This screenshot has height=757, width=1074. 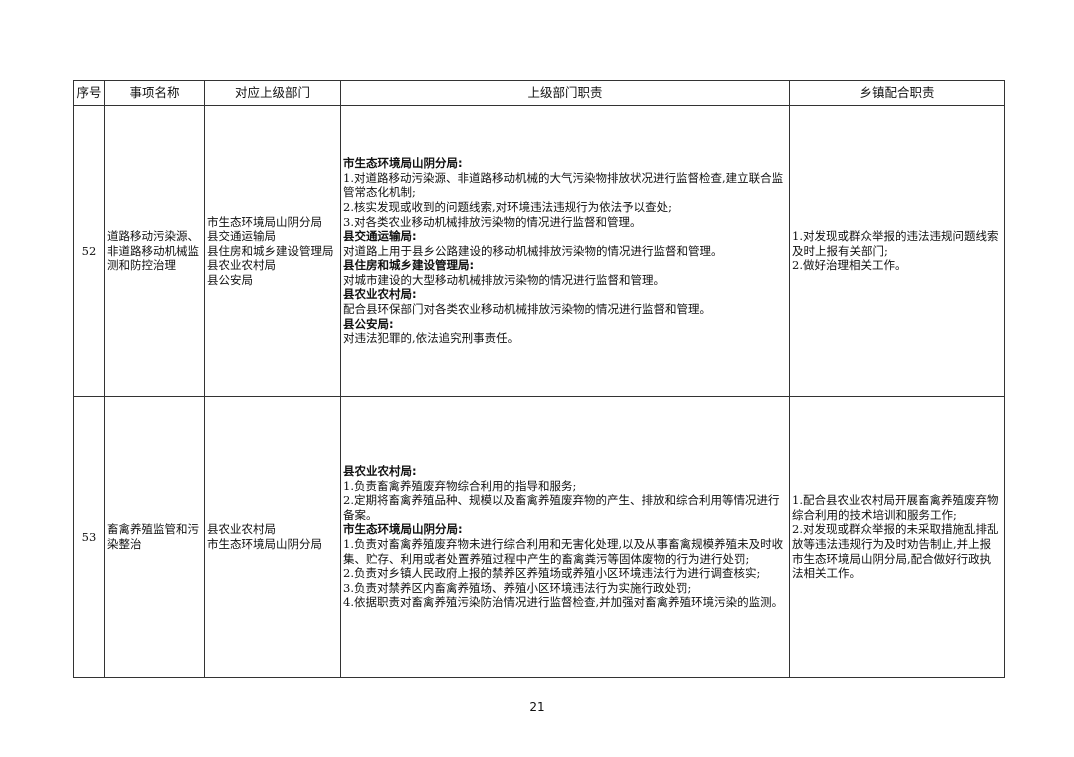 What do you see at coordinates (533, 250) in the screenshot?
I see `duty-item: 对道路上用于县乡公路建设的移动机械排放污染物的情况进行监督和管理。` at bounding box center [533, 250].